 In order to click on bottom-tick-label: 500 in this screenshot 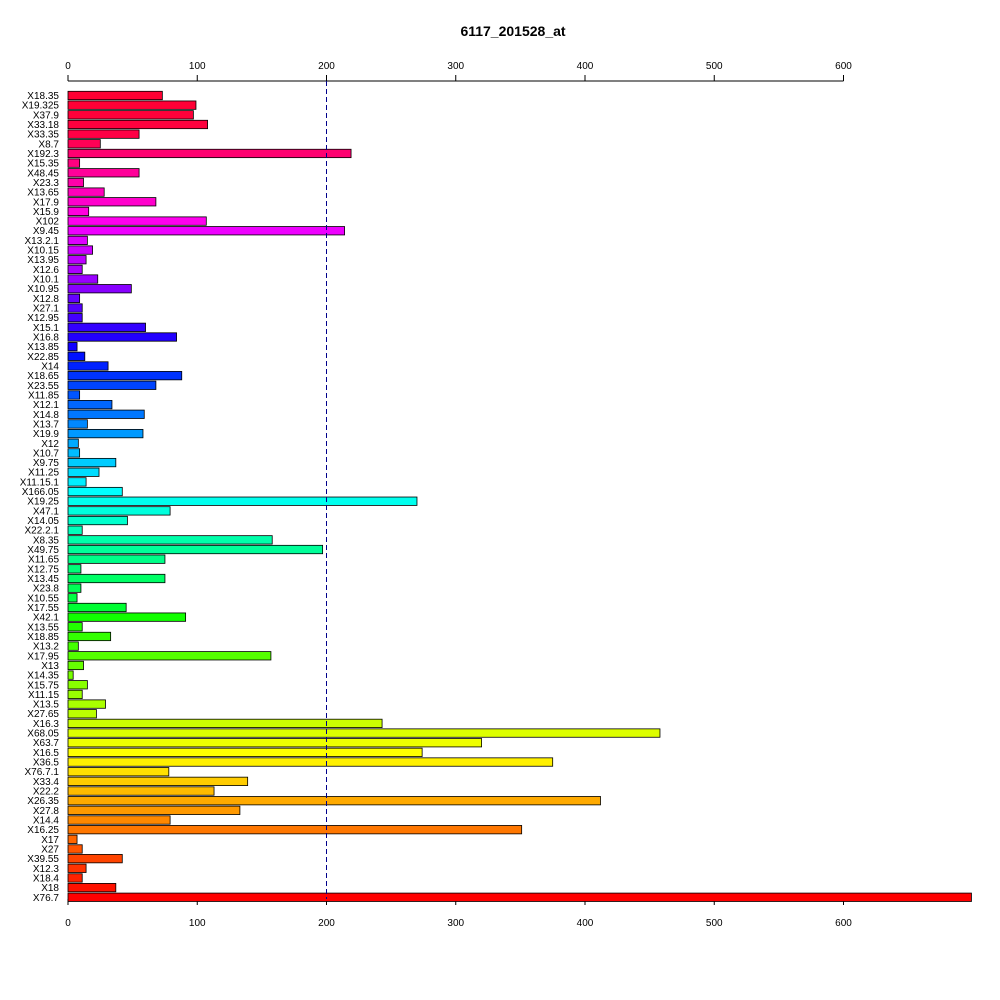, I will do `click(714, 923)`.